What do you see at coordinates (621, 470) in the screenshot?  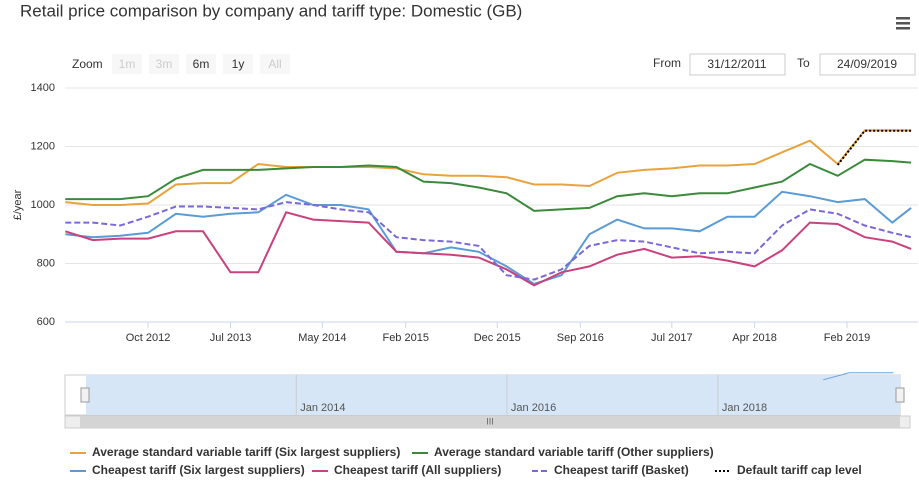 I see `legend-label: Cheapest tariff (Basket)` at bounding box center [621, 470].